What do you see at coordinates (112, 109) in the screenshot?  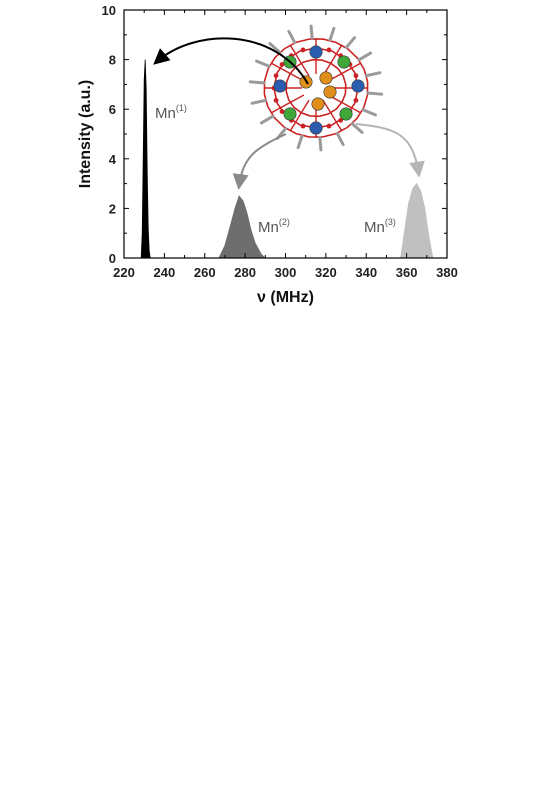 I see `y-tick-label: 6` at bounding box center [112, 109].